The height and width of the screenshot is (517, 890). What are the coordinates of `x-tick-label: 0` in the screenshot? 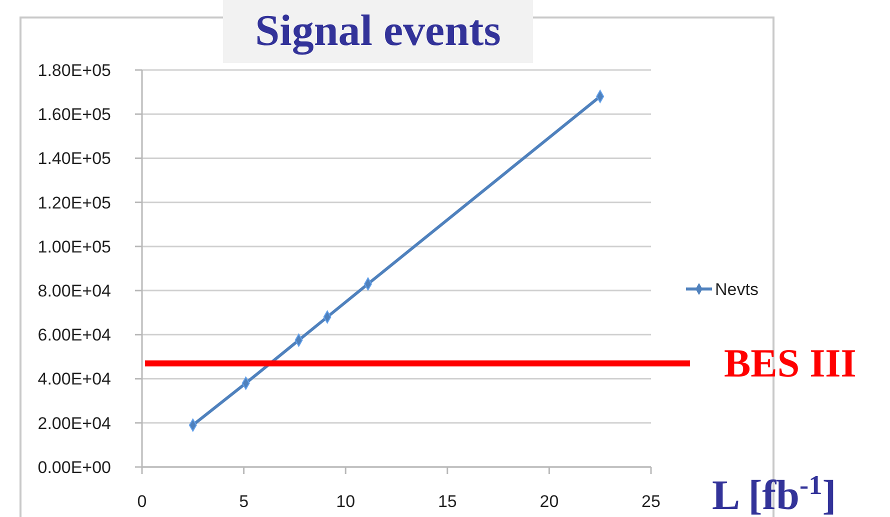 It's located at (142, 501).